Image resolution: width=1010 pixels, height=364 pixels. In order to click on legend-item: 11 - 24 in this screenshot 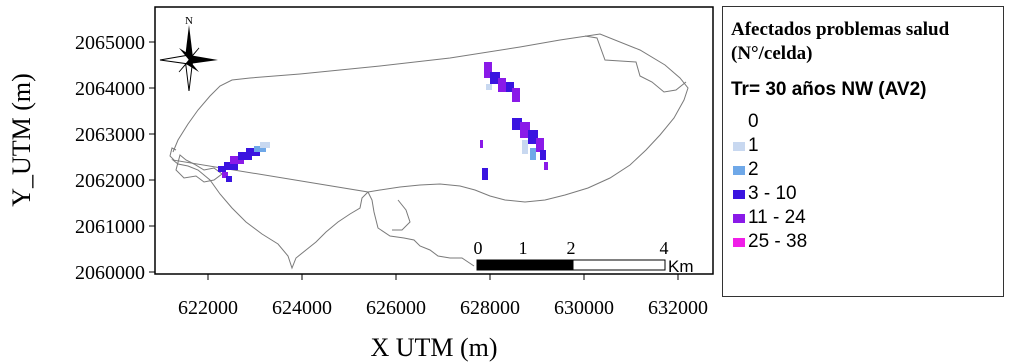, I will do `click(769, 218)`.